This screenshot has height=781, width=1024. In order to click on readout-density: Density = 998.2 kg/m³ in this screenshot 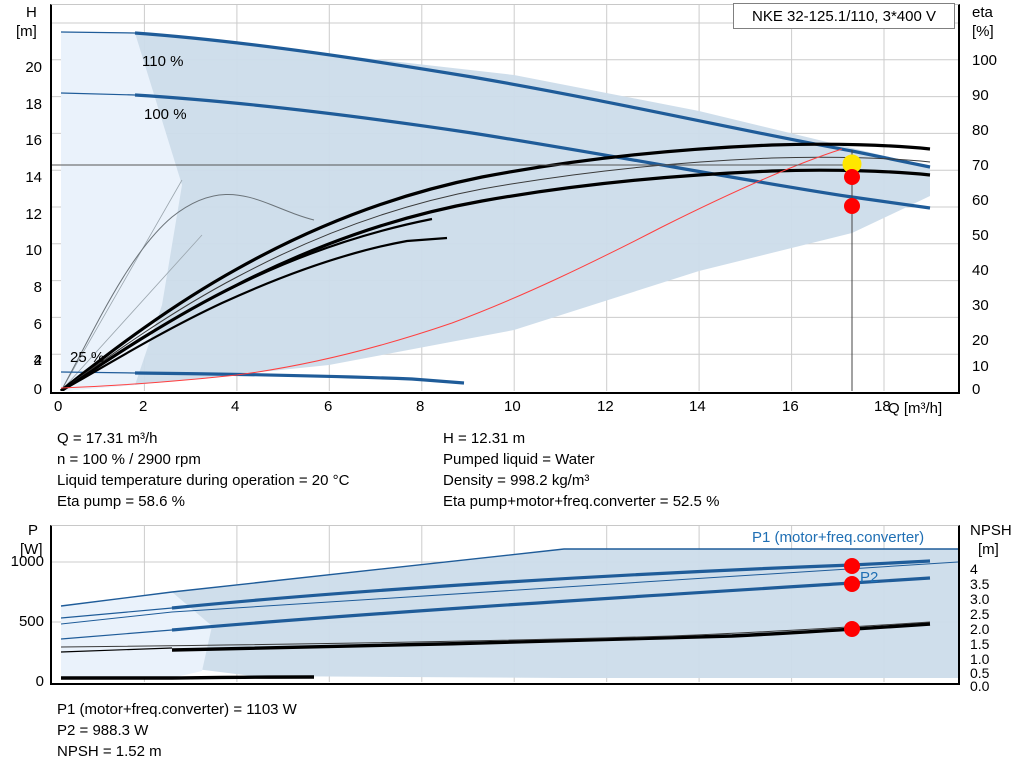, I will do `click(516, 480)`.